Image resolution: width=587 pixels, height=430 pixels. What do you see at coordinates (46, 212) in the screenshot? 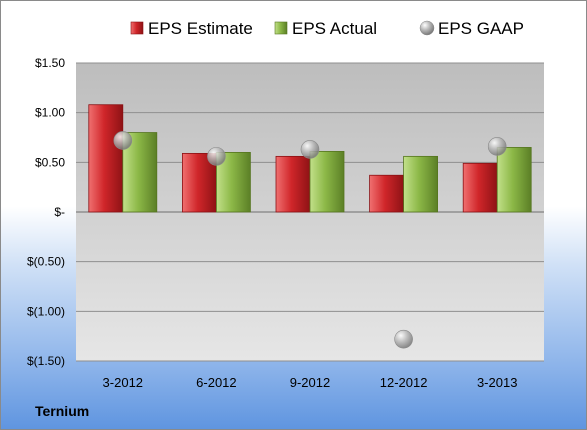
I see `y-axis-ticks: $1.50 $1.00 $0.50 $- $(0.50) $(1.00) $(1.50)` at bounding box center [46, 212].